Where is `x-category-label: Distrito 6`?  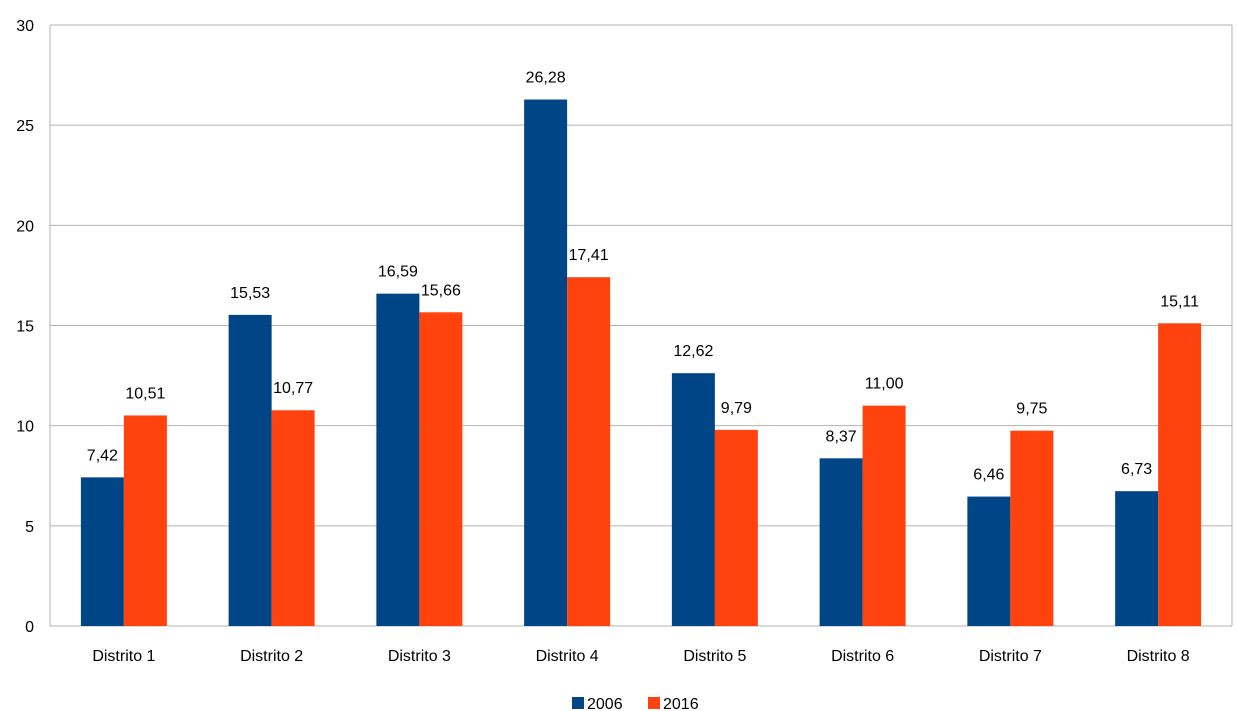
x-category-label: Distrito 6 is located at coordinates (862, 656).